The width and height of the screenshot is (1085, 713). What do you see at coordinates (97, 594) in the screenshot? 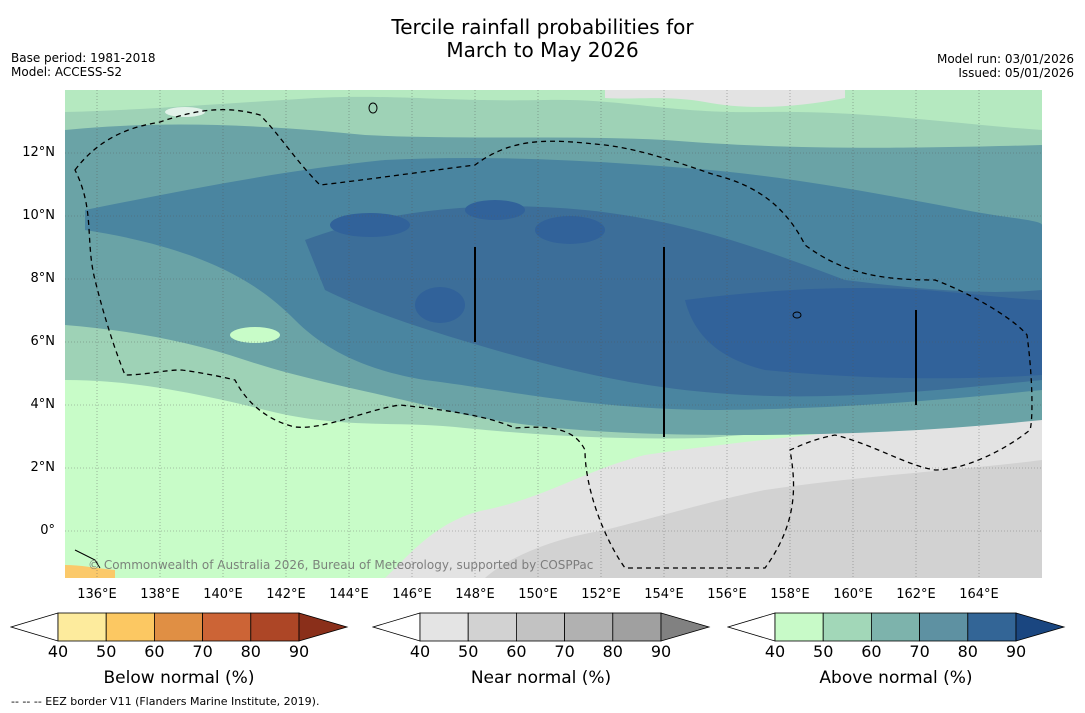
I see `lon-label-136e: 136°E` at bounding box center [97, 594].